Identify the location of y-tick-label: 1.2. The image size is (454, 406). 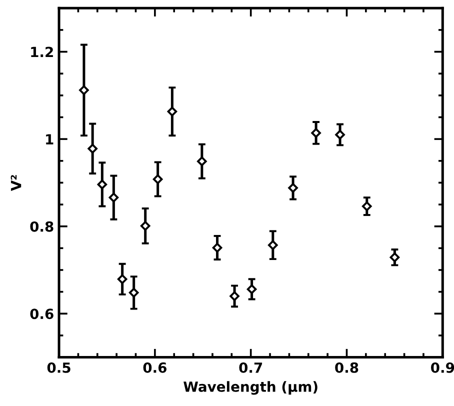
(42, 52).